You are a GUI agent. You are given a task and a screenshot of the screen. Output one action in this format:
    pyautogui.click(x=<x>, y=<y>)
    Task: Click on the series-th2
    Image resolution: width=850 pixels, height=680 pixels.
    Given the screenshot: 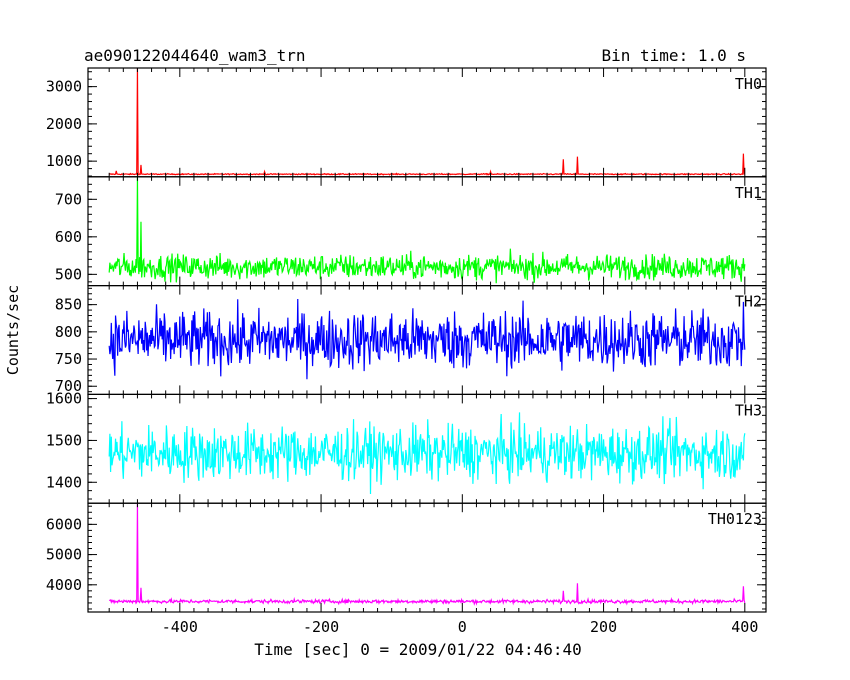 What is the action you would take?
    pyautogui.click(x=427, y=339)
    